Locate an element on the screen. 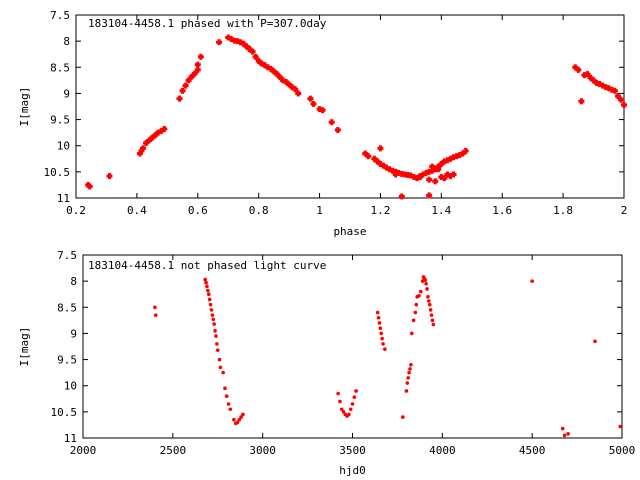  x-tick-label: 0.8 is located at coordinates (259, 210).